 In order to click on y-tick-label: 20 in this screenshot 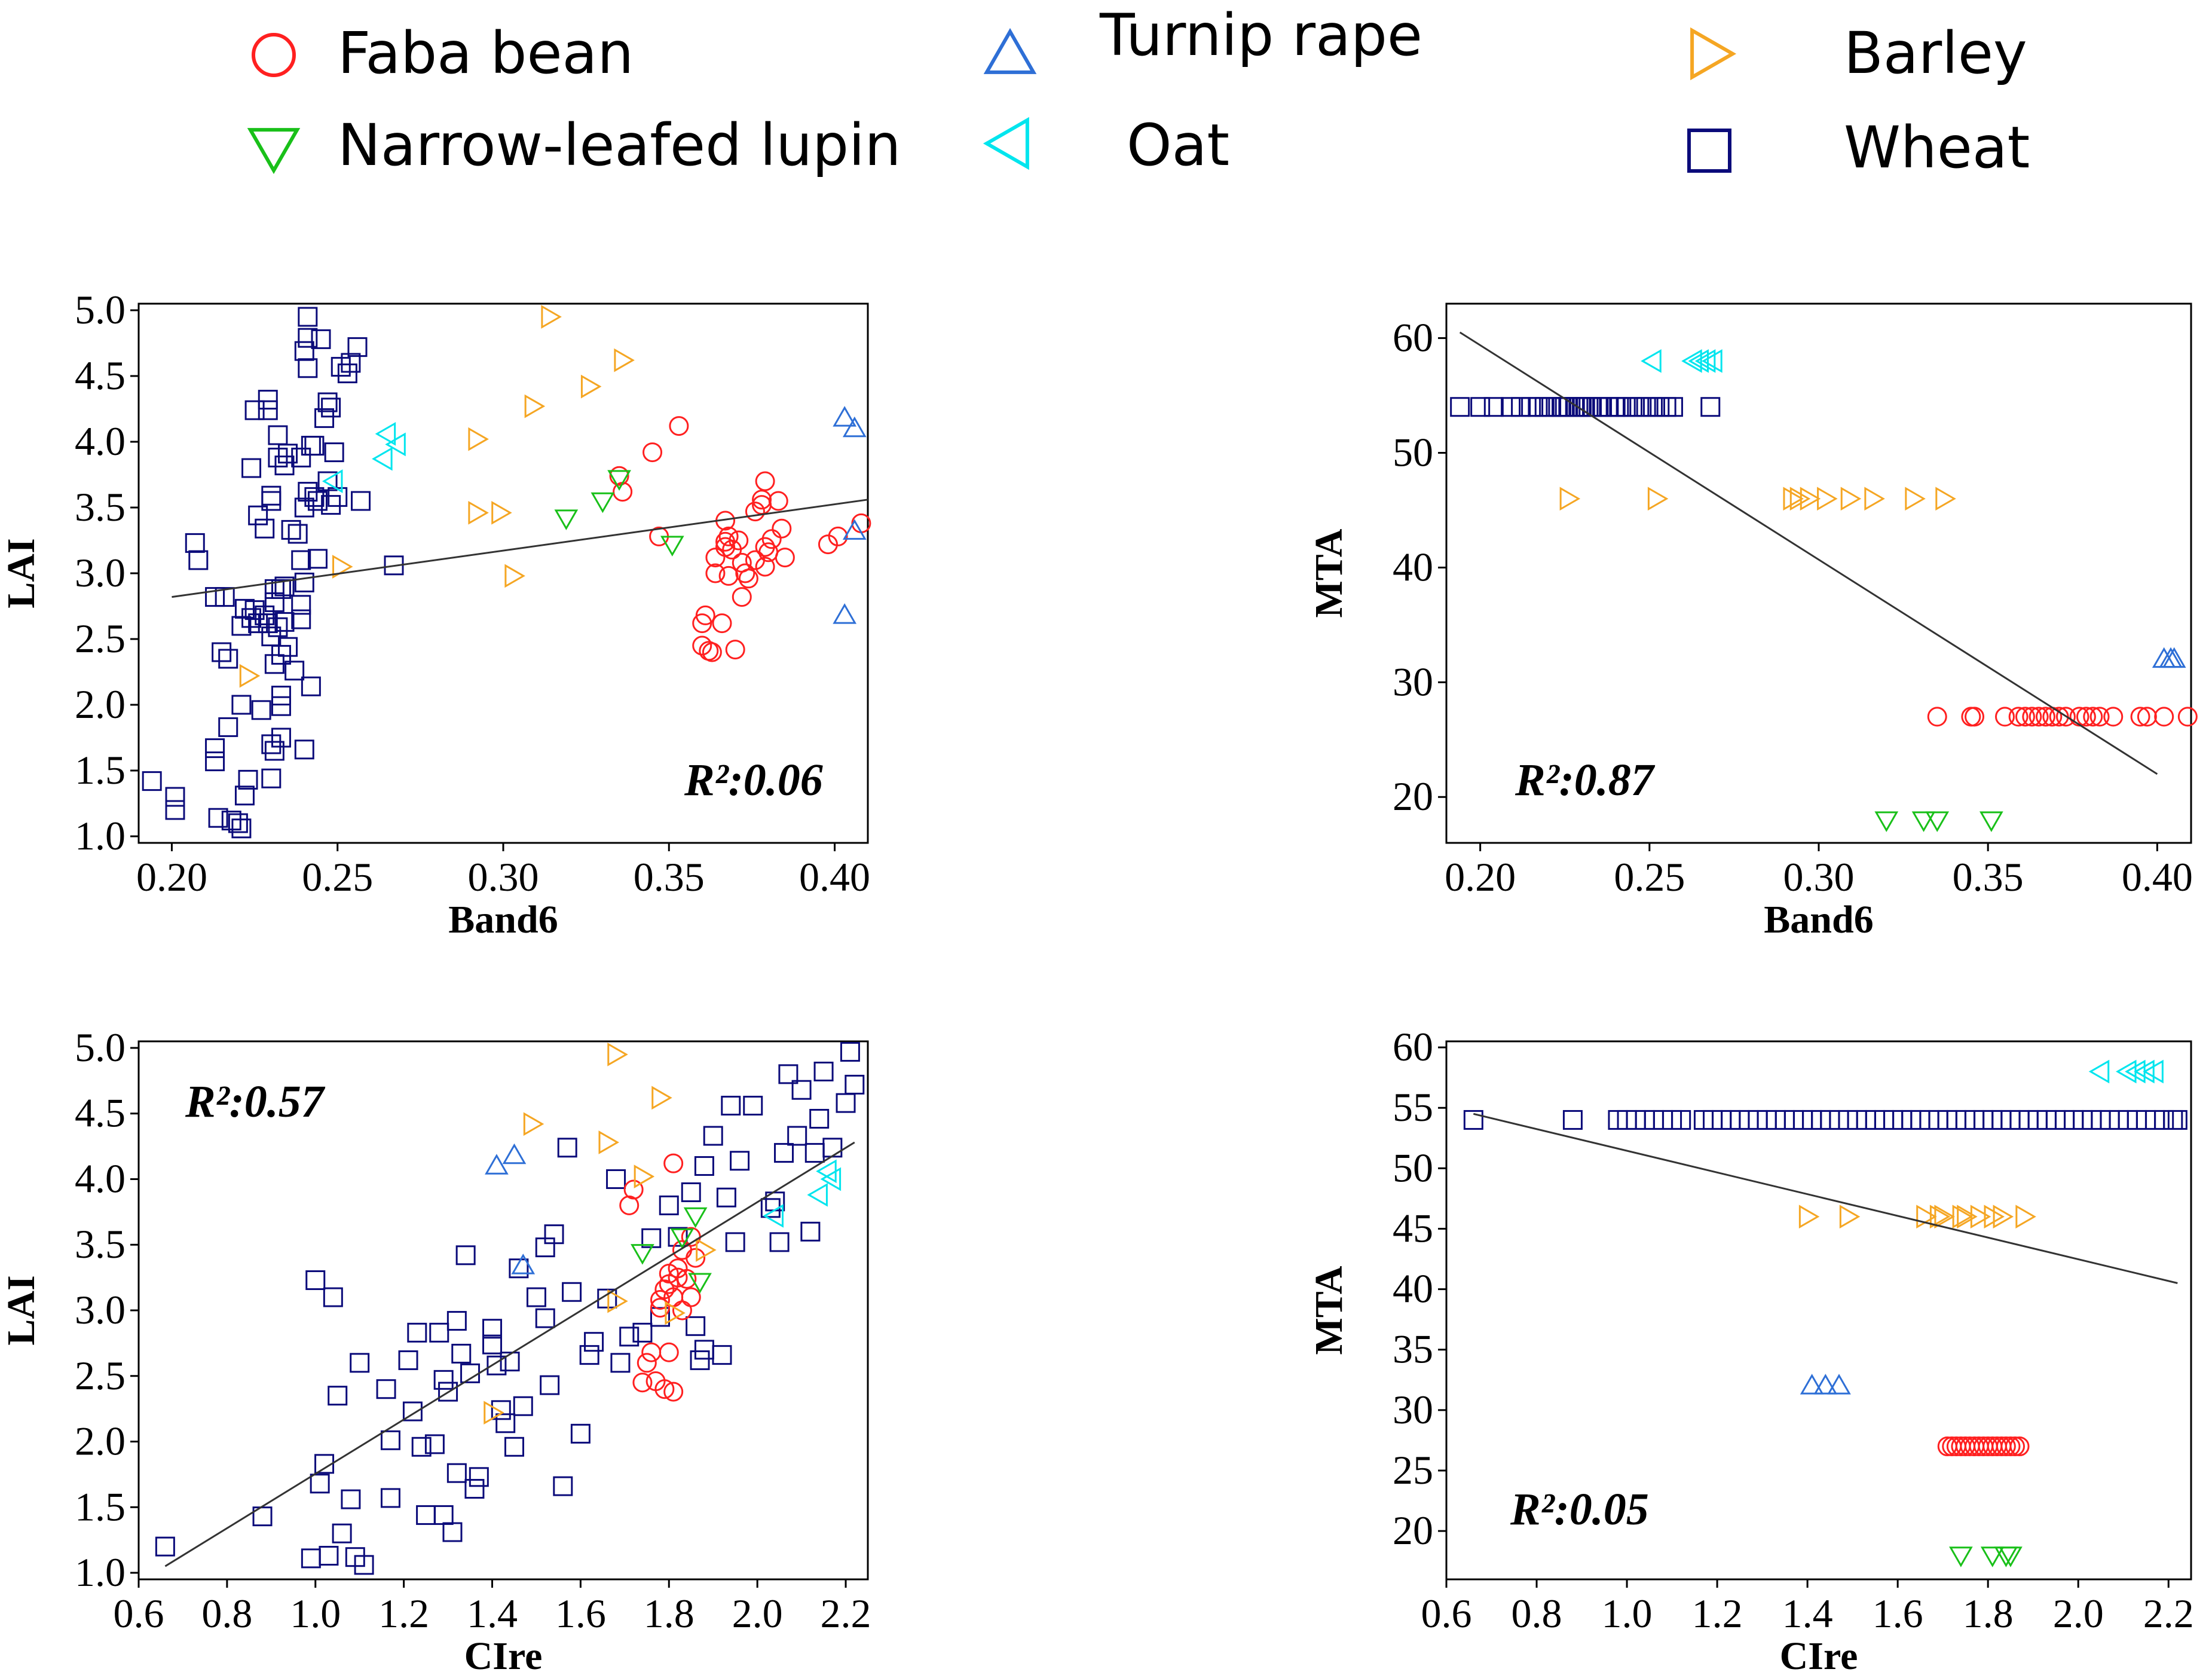, I will do `click(1413, 796)`.